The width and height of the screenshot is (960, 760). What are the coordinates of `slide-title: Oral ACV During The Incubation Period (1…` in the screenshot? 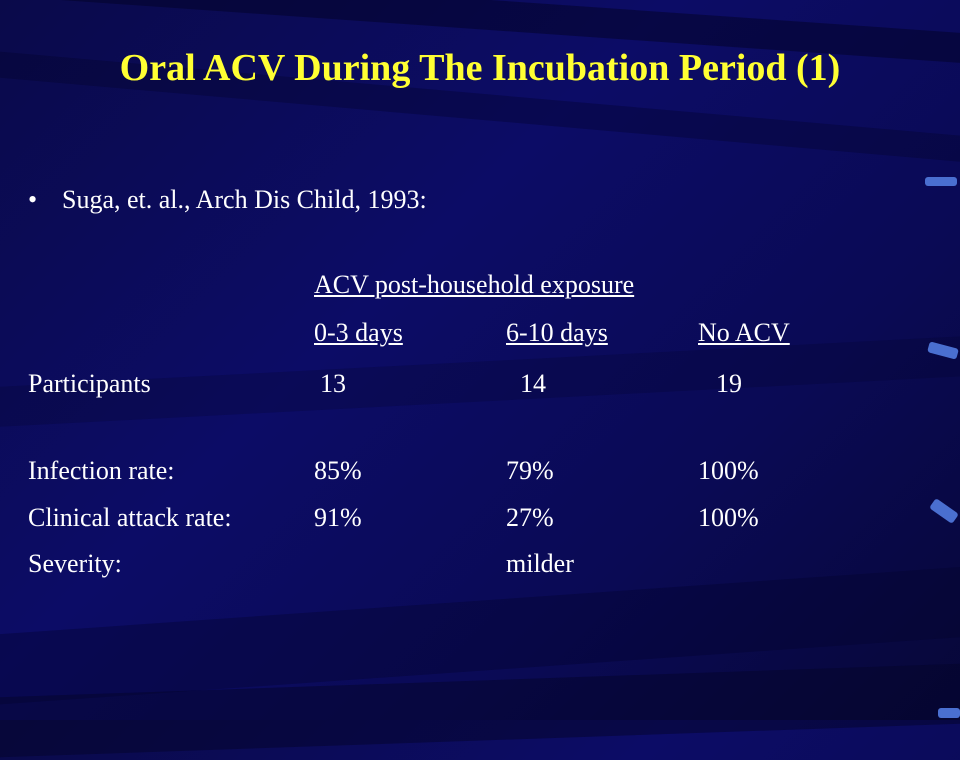 It's located at (480, 68).